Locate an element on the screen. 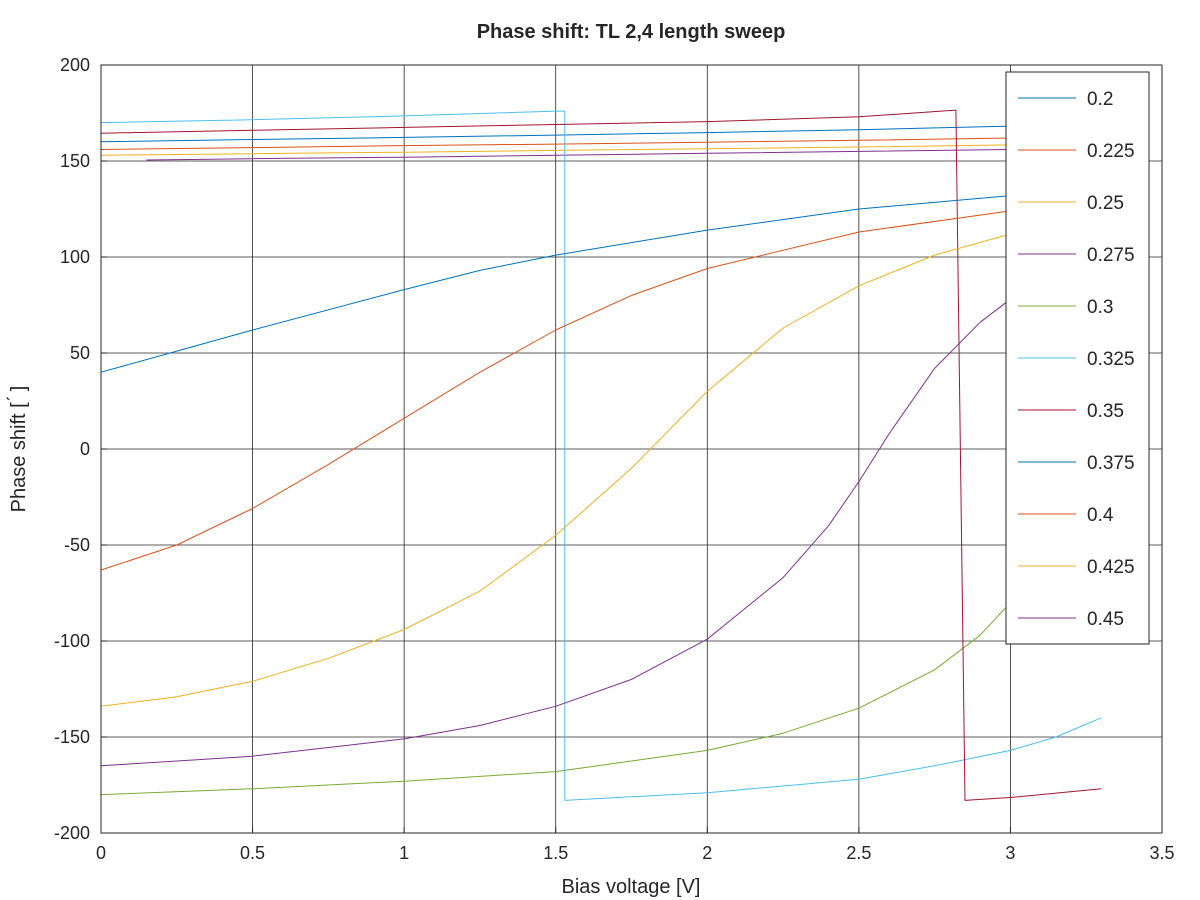 The image size is (1200, 900). x-tick-label: 1 is located at coordinates (404, 853).